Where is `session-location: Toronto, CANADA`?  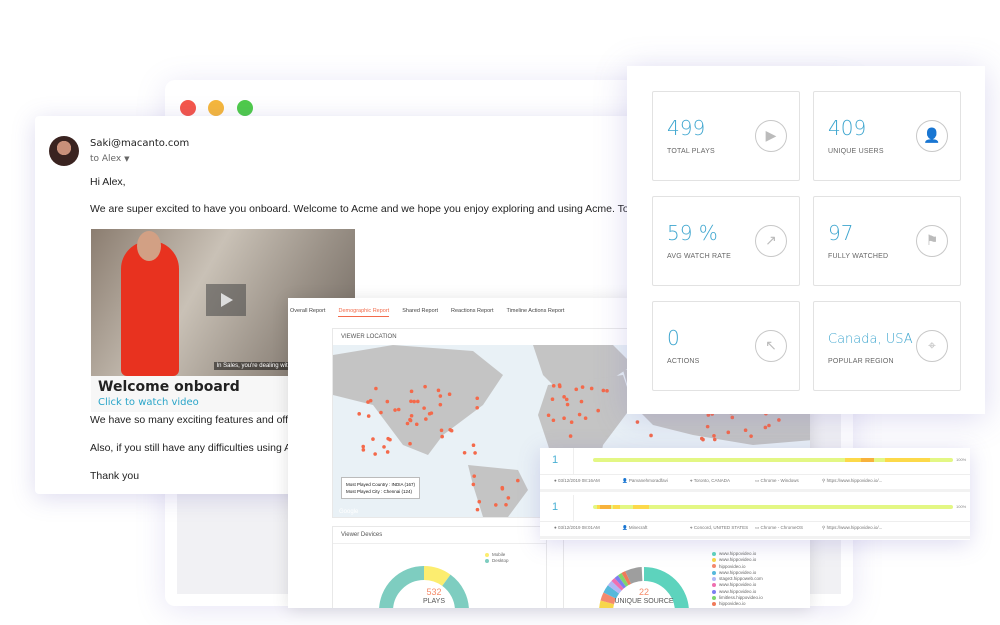 session-location: Toronto, CANADA is located at coordinates (711, 480).